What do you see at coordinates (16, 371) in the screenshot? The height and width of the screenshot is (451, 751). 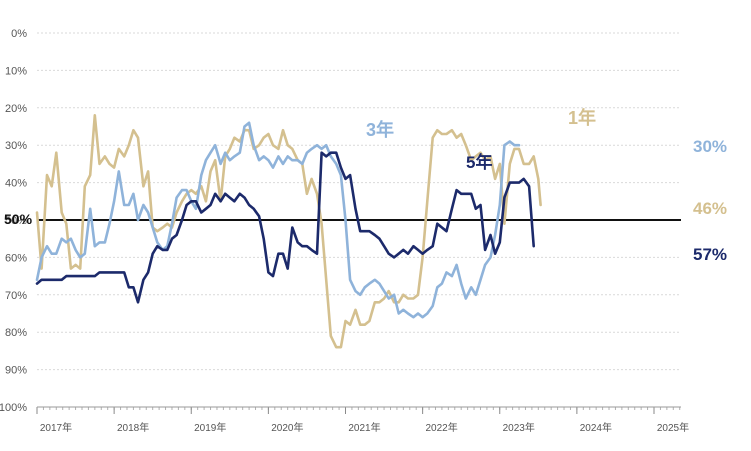 I see `y-tick-label: 90%` at bounding box center [16, 371].